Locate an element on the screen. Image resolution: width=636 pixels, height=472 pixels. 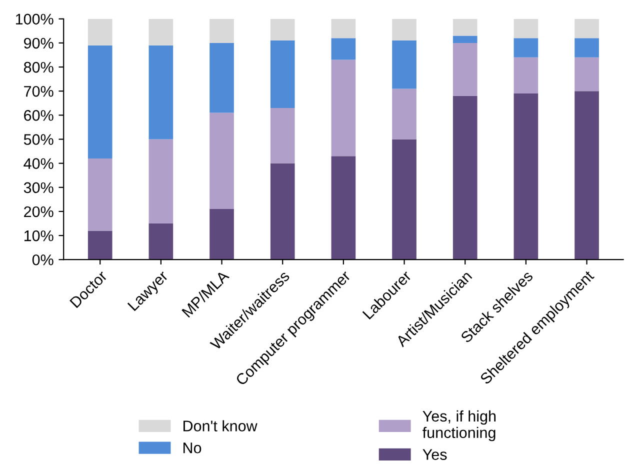
y-tick-label: 100% is located at coordinates (35, 19).